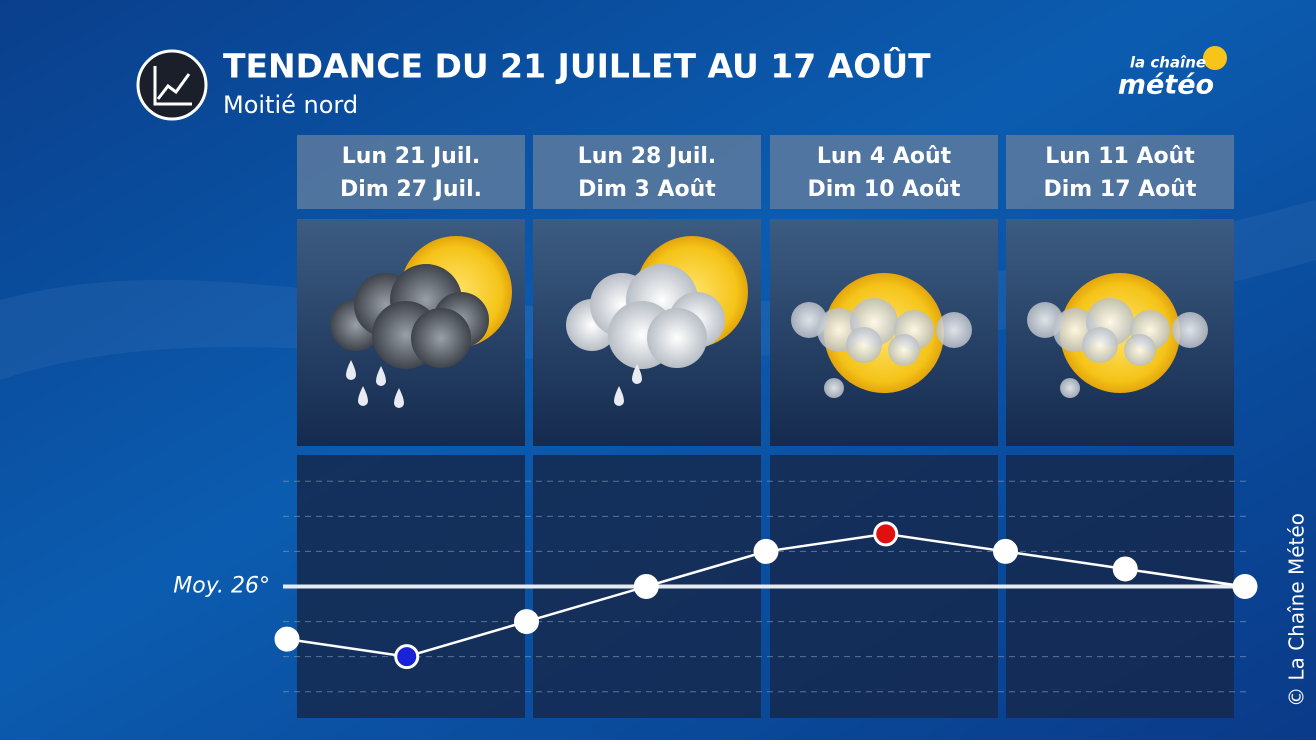 The height and width of the screenshot is (744, 1316). Describe the element at coordinates (577, 66) in the screenshot. I see `title: TENDANCE DU 21 JUILLET AU 17 AOÛT` at that location.